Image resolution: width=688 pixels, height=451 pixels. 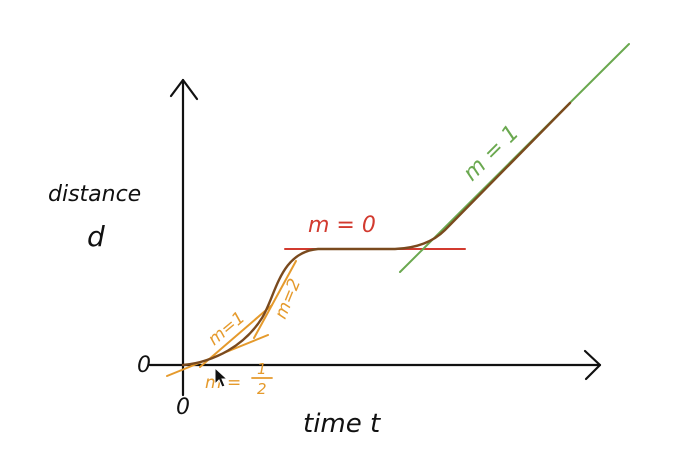 What do you see at coordinates (184, 89) in the screenshot?
I see `y-axis-arrowhead` at bounding box center [184, 89].